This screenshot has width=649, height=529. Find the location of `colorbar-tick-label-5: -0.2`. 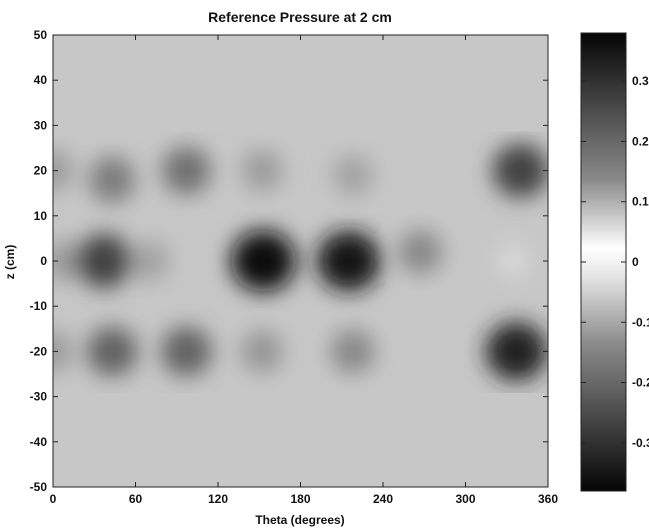

colorbar-tick-label-5: -0.2 is located at coordinates (640, 383).